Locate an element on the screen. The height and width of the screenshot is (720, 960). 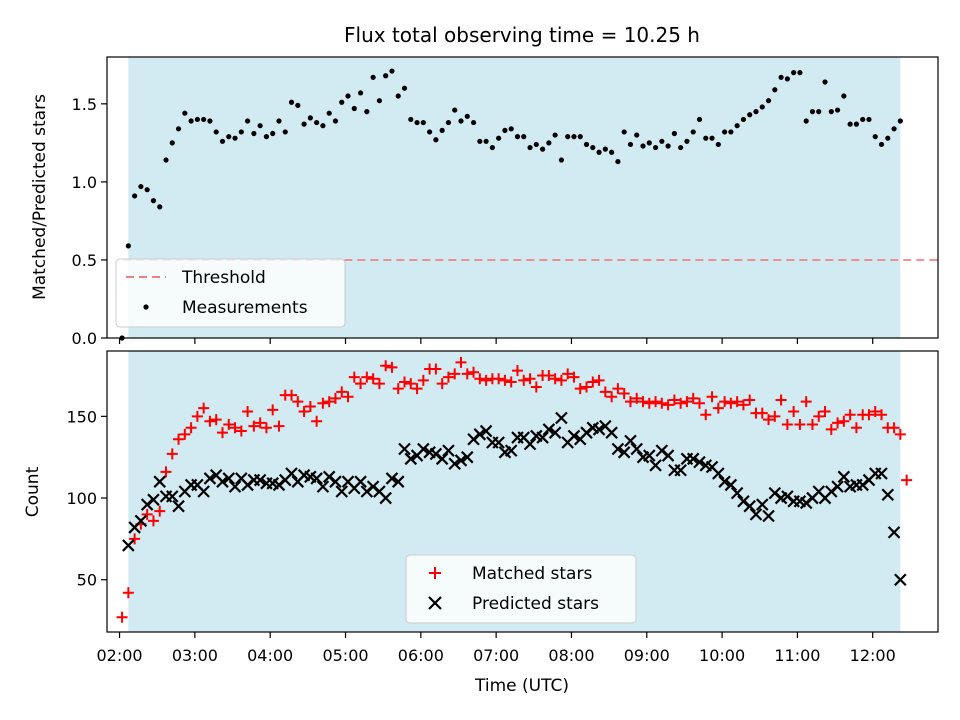
x-tick-label: 06:00 is located at coordinates (421, 655).